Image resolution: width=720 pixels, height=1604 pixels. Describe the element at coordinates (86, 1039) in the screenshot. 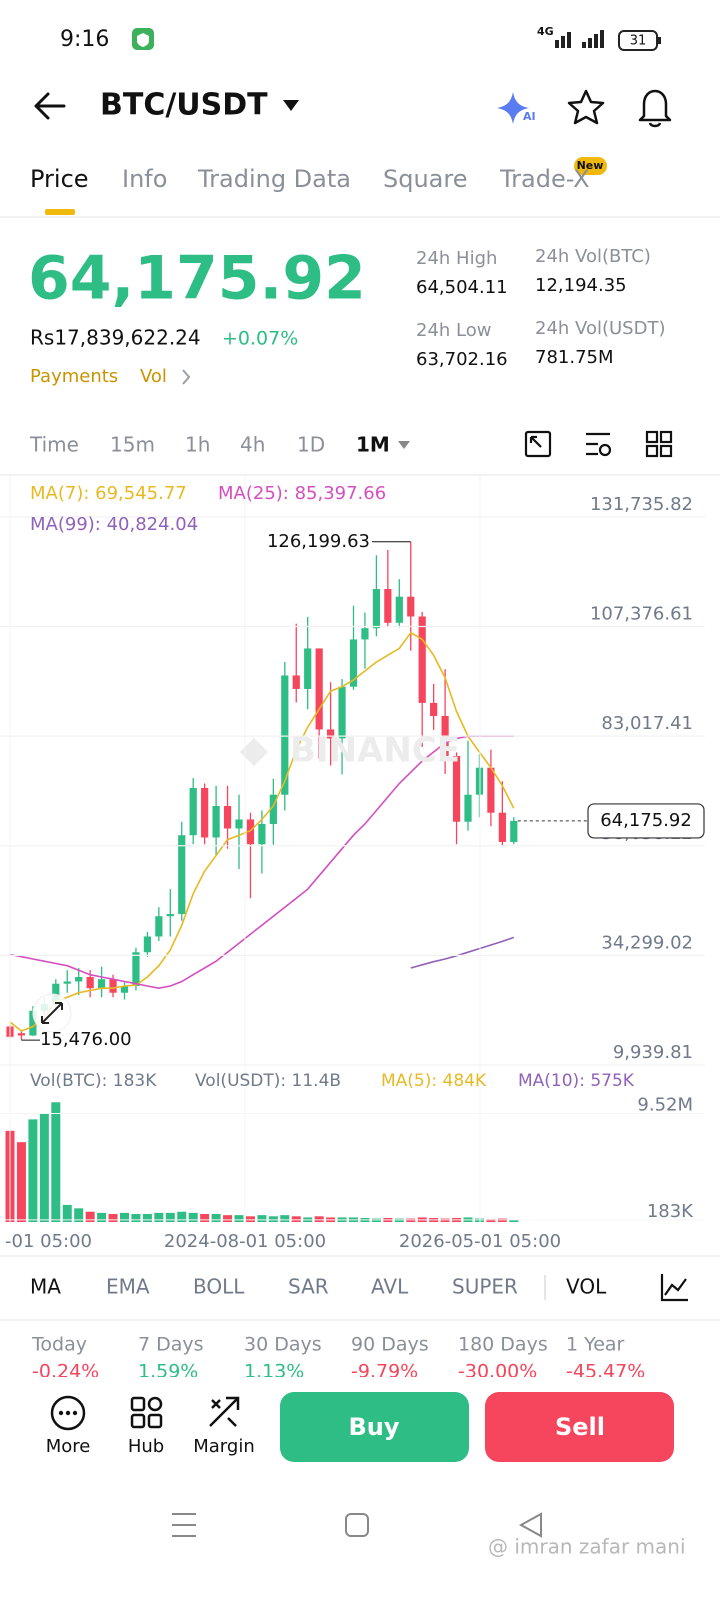

I see `low-label: 15,476.00` at that location.